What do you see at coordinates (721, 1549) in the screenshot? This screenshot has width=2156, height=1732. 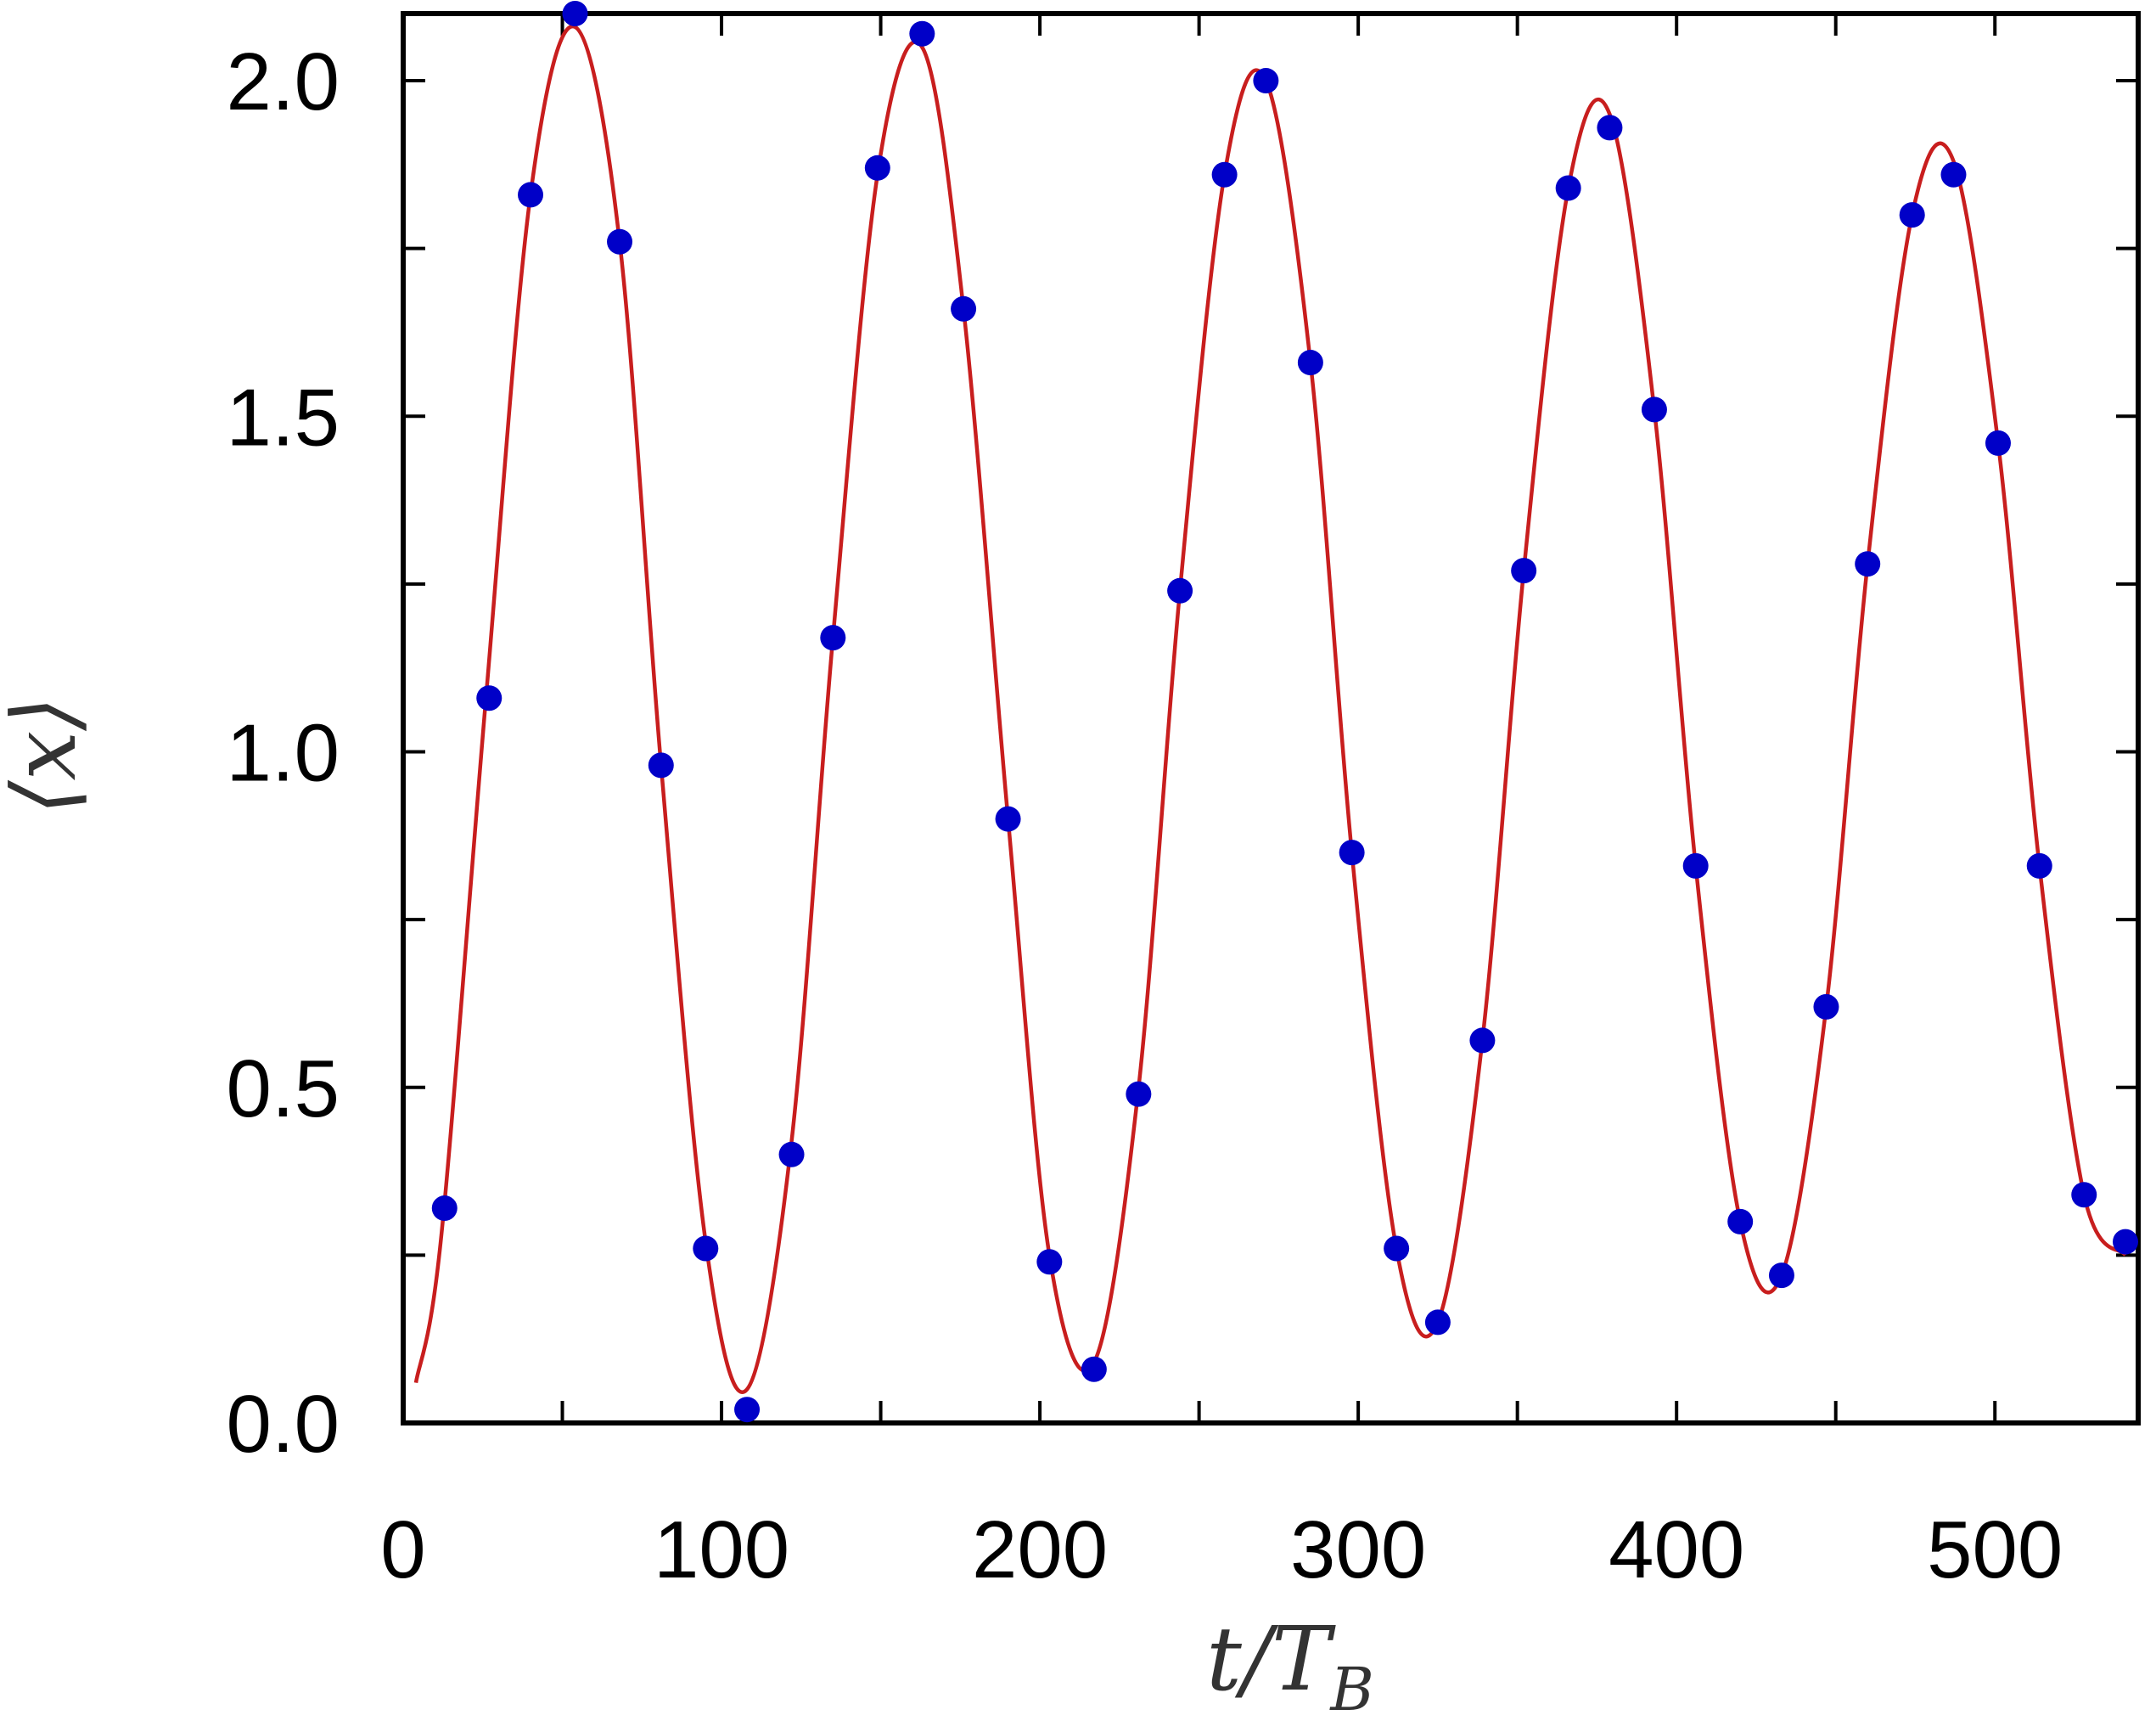 I see `x-tick-label: 100` at bounding box center [721, 1549].